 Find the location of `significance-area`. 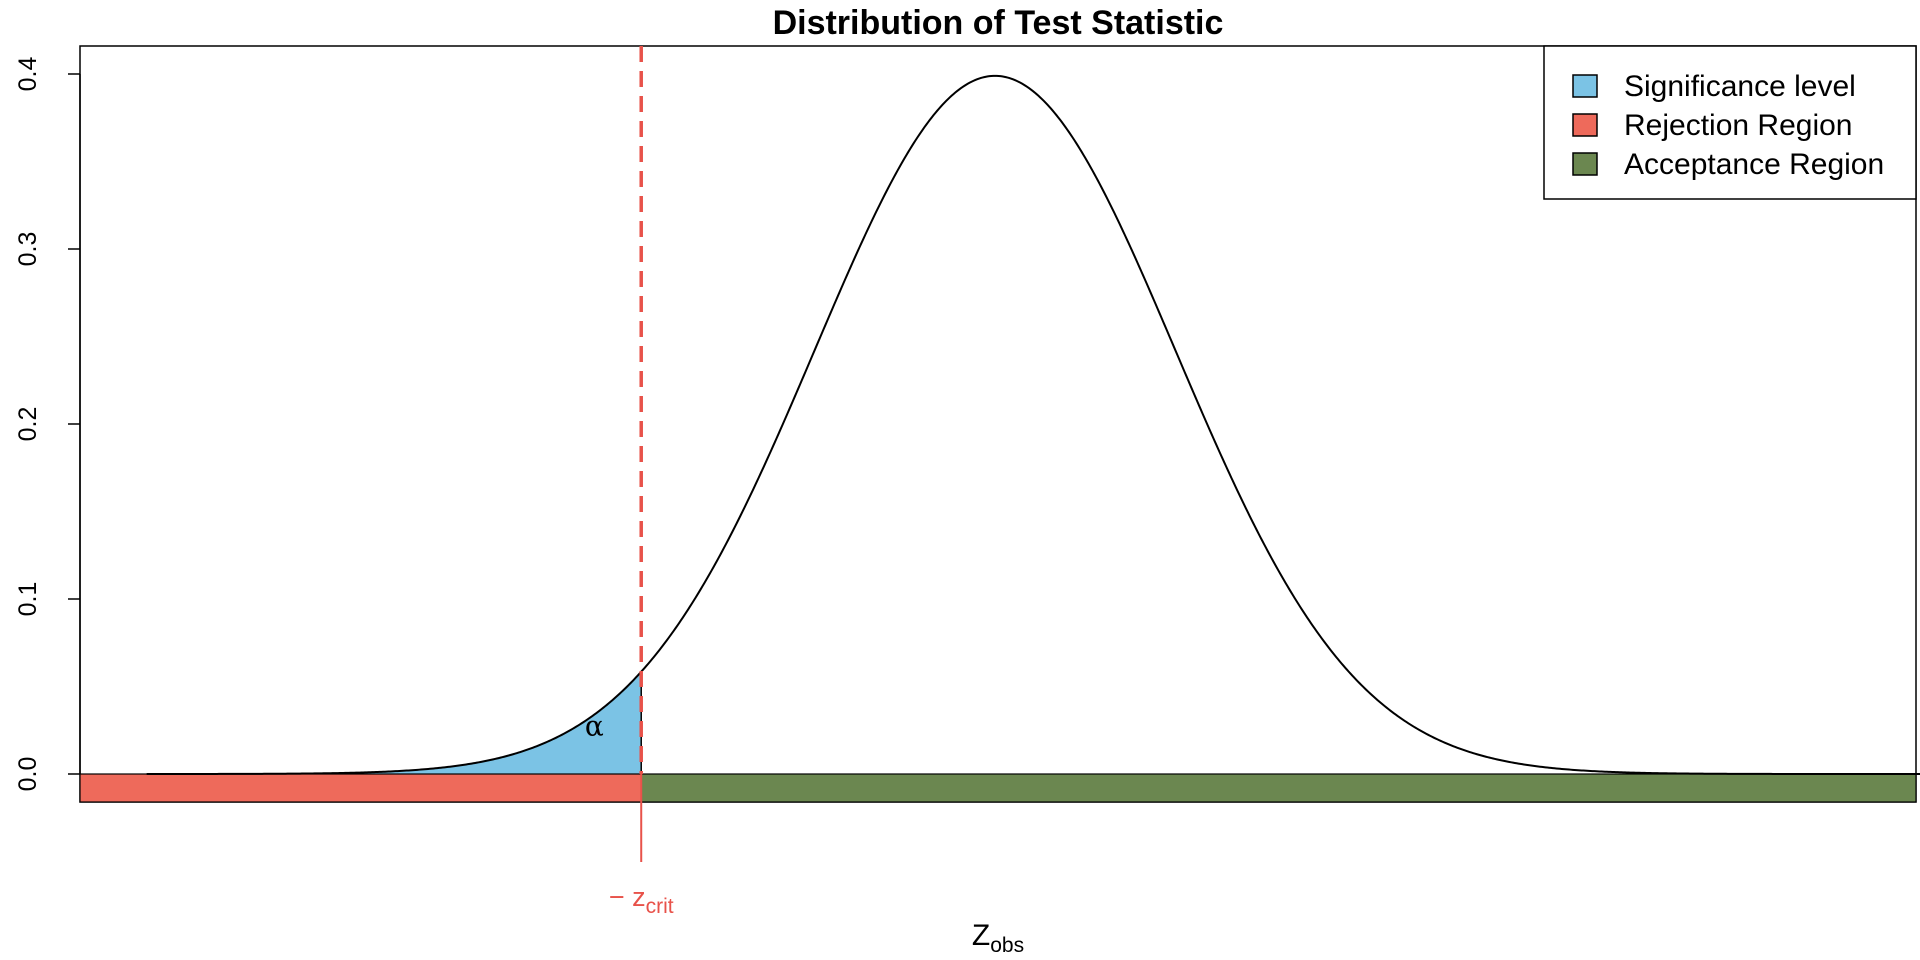

significance-area is located at coordinates (394, 722).